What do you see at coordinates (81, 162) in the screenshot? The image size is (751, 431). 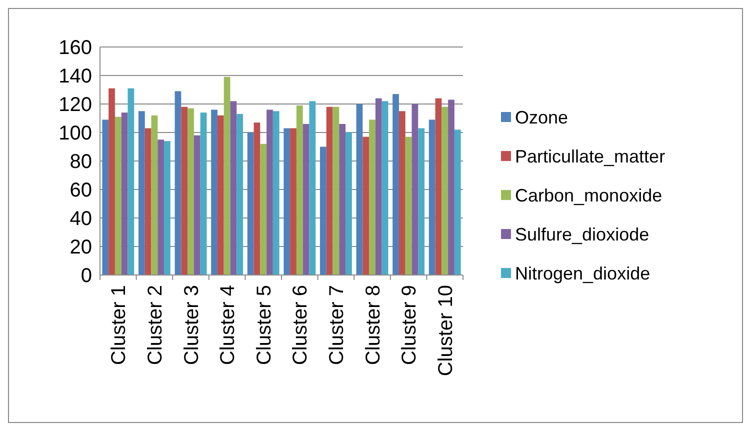 I see `y-tick-label: 80` at bounding box center [81, 162].